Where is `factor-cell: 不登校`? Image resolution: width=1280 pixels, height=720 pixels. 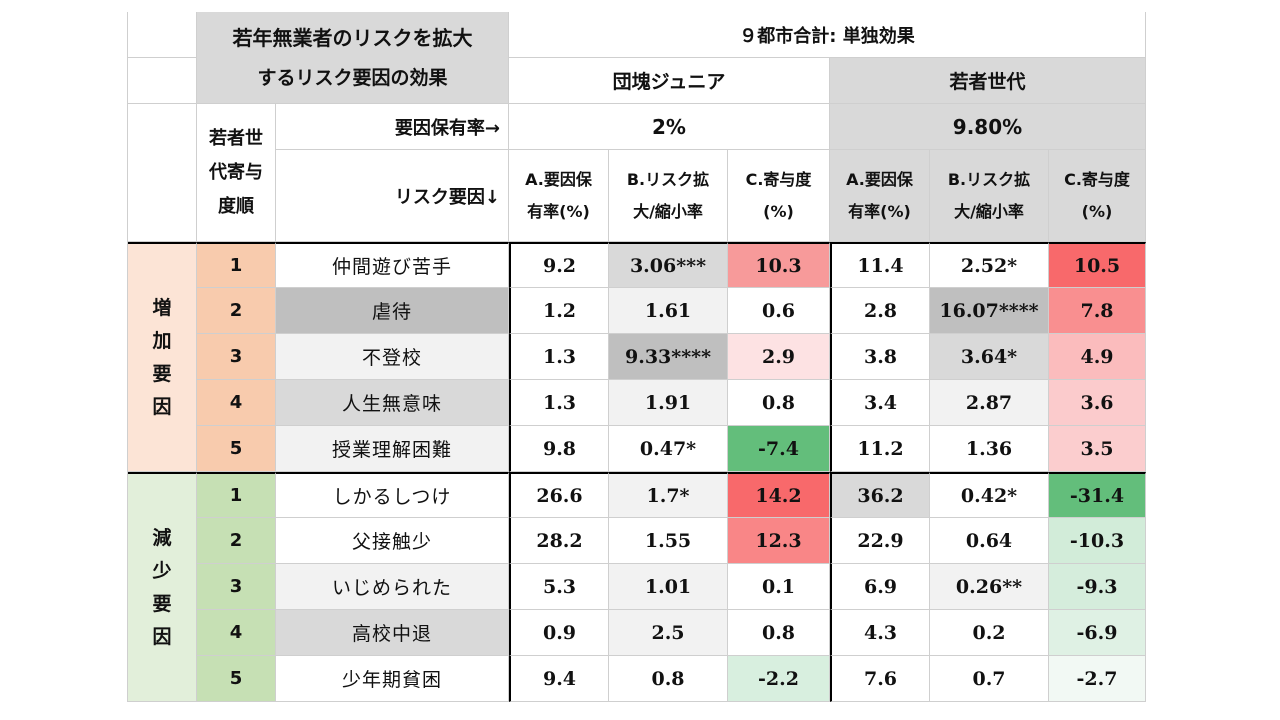 factor-cell: 不登校 is located at coordinates (392, 357).